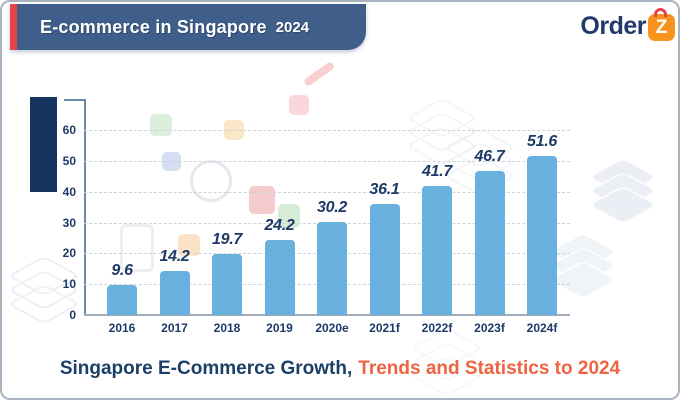 This screenshot has width=680, height=400. What do you see at coordinates (661, 27) in the screenshot?
I see `brand-logo-letter: Z` at bounding box center [661, 27].